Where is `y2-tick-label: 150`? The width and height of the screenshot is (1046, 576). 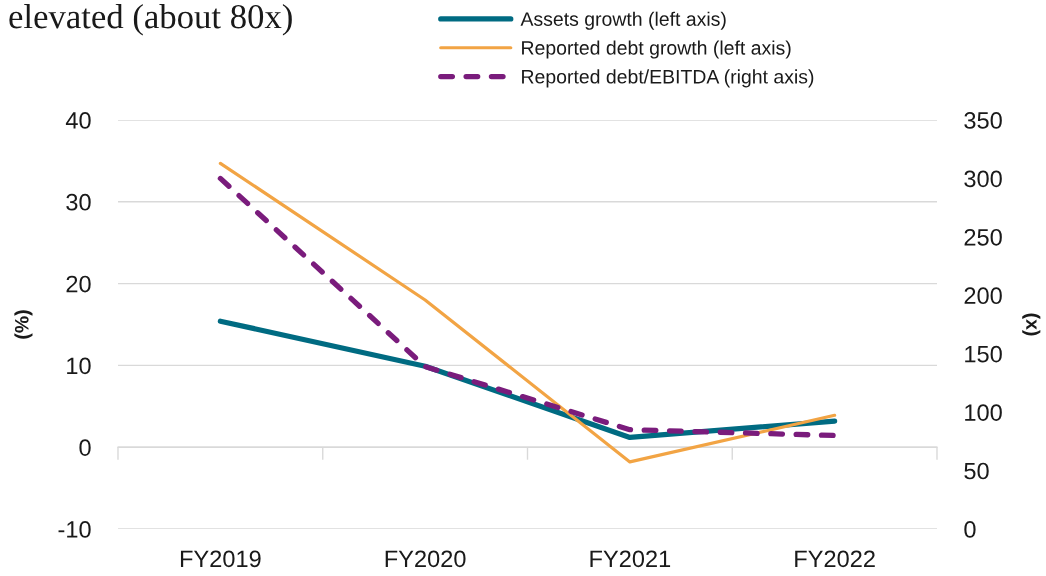
y2-tick-label: 150 is located at coordinates (983, 354).